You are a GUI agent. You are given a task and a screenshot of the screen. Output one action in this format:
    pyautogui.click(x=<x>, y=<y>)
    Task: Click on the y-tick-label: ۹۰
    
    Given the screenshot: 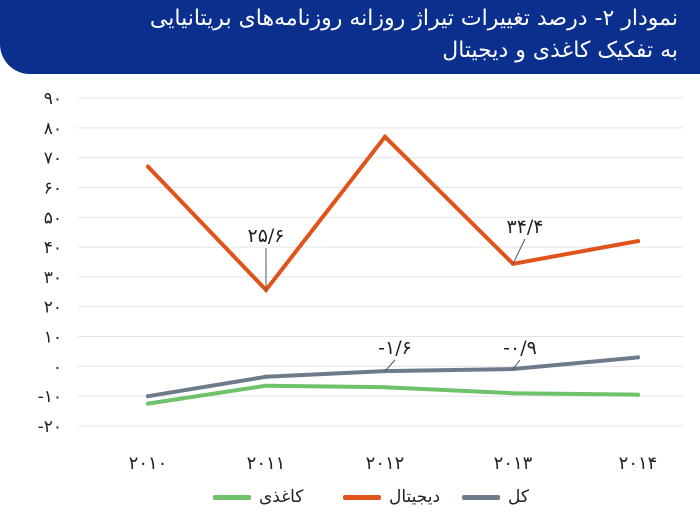 What is the action you would take?
    pyautogui.click(x=53, y=99)
    